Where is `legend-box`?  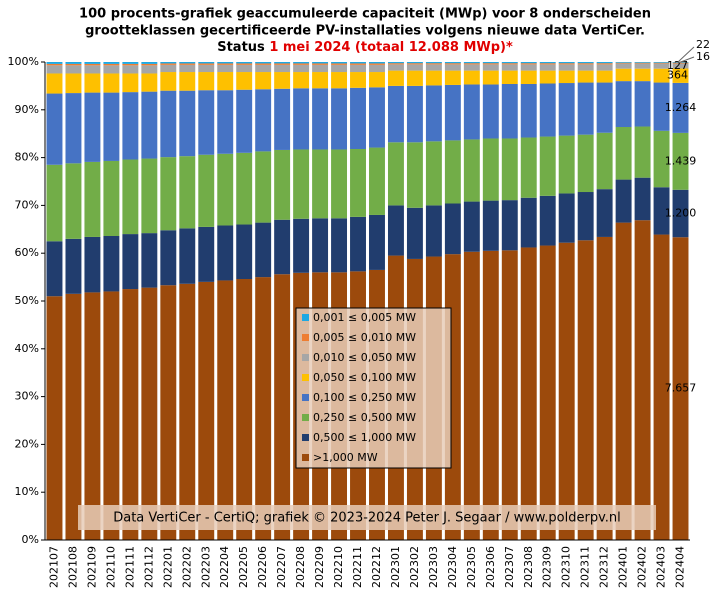 legend-box is located at coordinates (373, 388).